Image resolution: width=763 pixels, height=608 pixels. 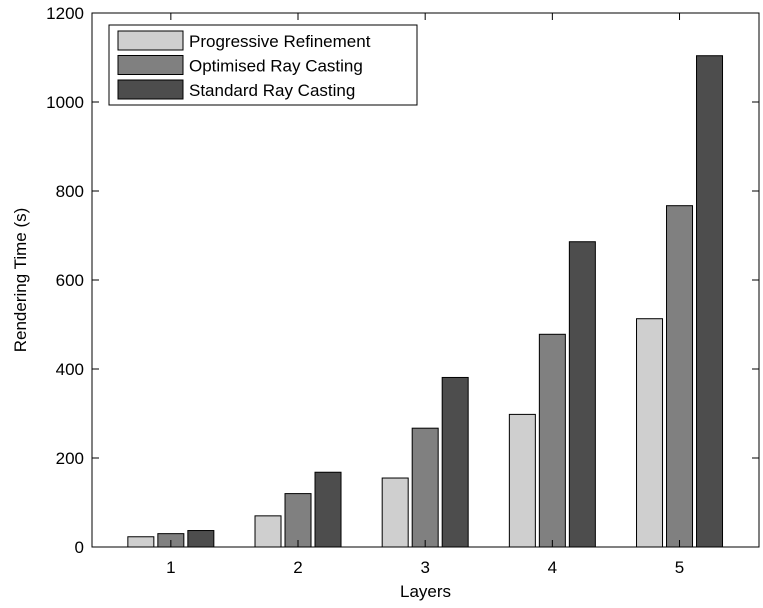 I want to click on y-tick-label: 600, so click(x=70, y=280).